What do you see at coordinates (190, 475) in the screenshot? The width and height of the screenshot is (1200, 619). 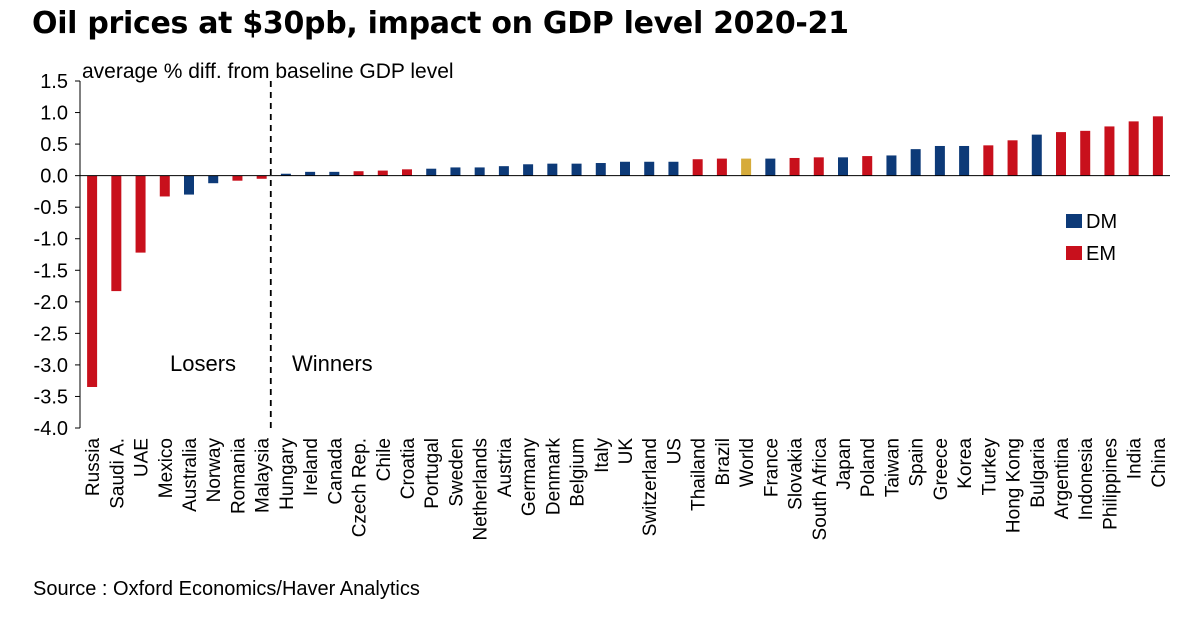 I see `x-tick-label: Australia` at bounding box center [190, 475].